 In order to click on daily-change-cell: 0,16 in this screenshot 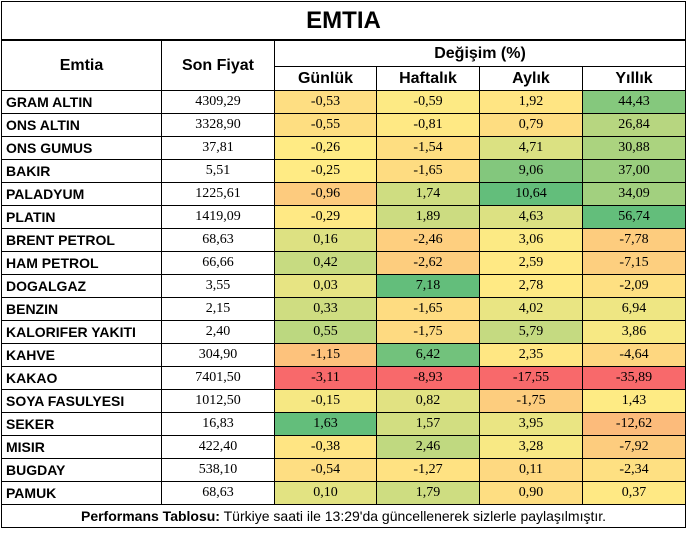, I will do `click(325, 240)`.